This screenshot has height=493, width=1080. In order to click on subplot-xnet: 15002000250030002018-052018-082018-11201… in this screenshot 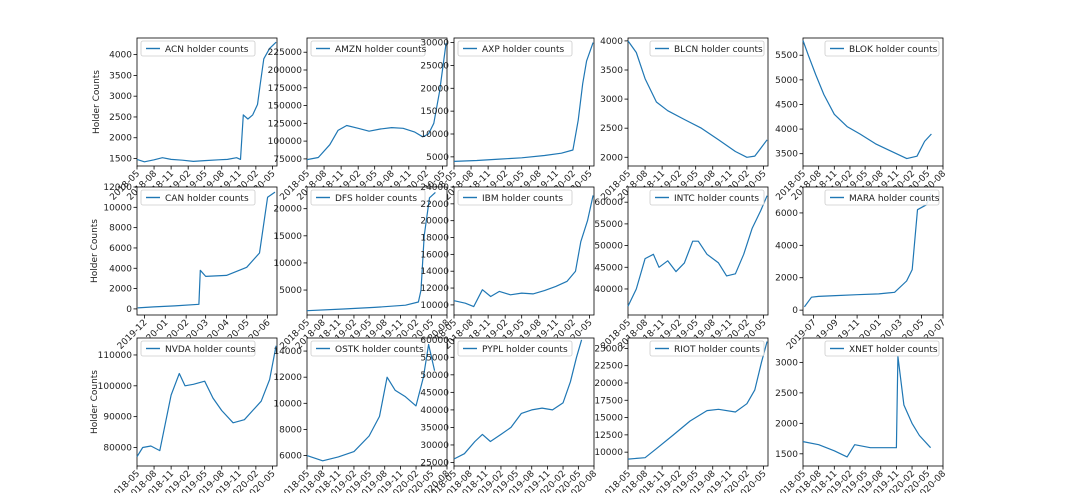, I will do `click(861, 415)`.